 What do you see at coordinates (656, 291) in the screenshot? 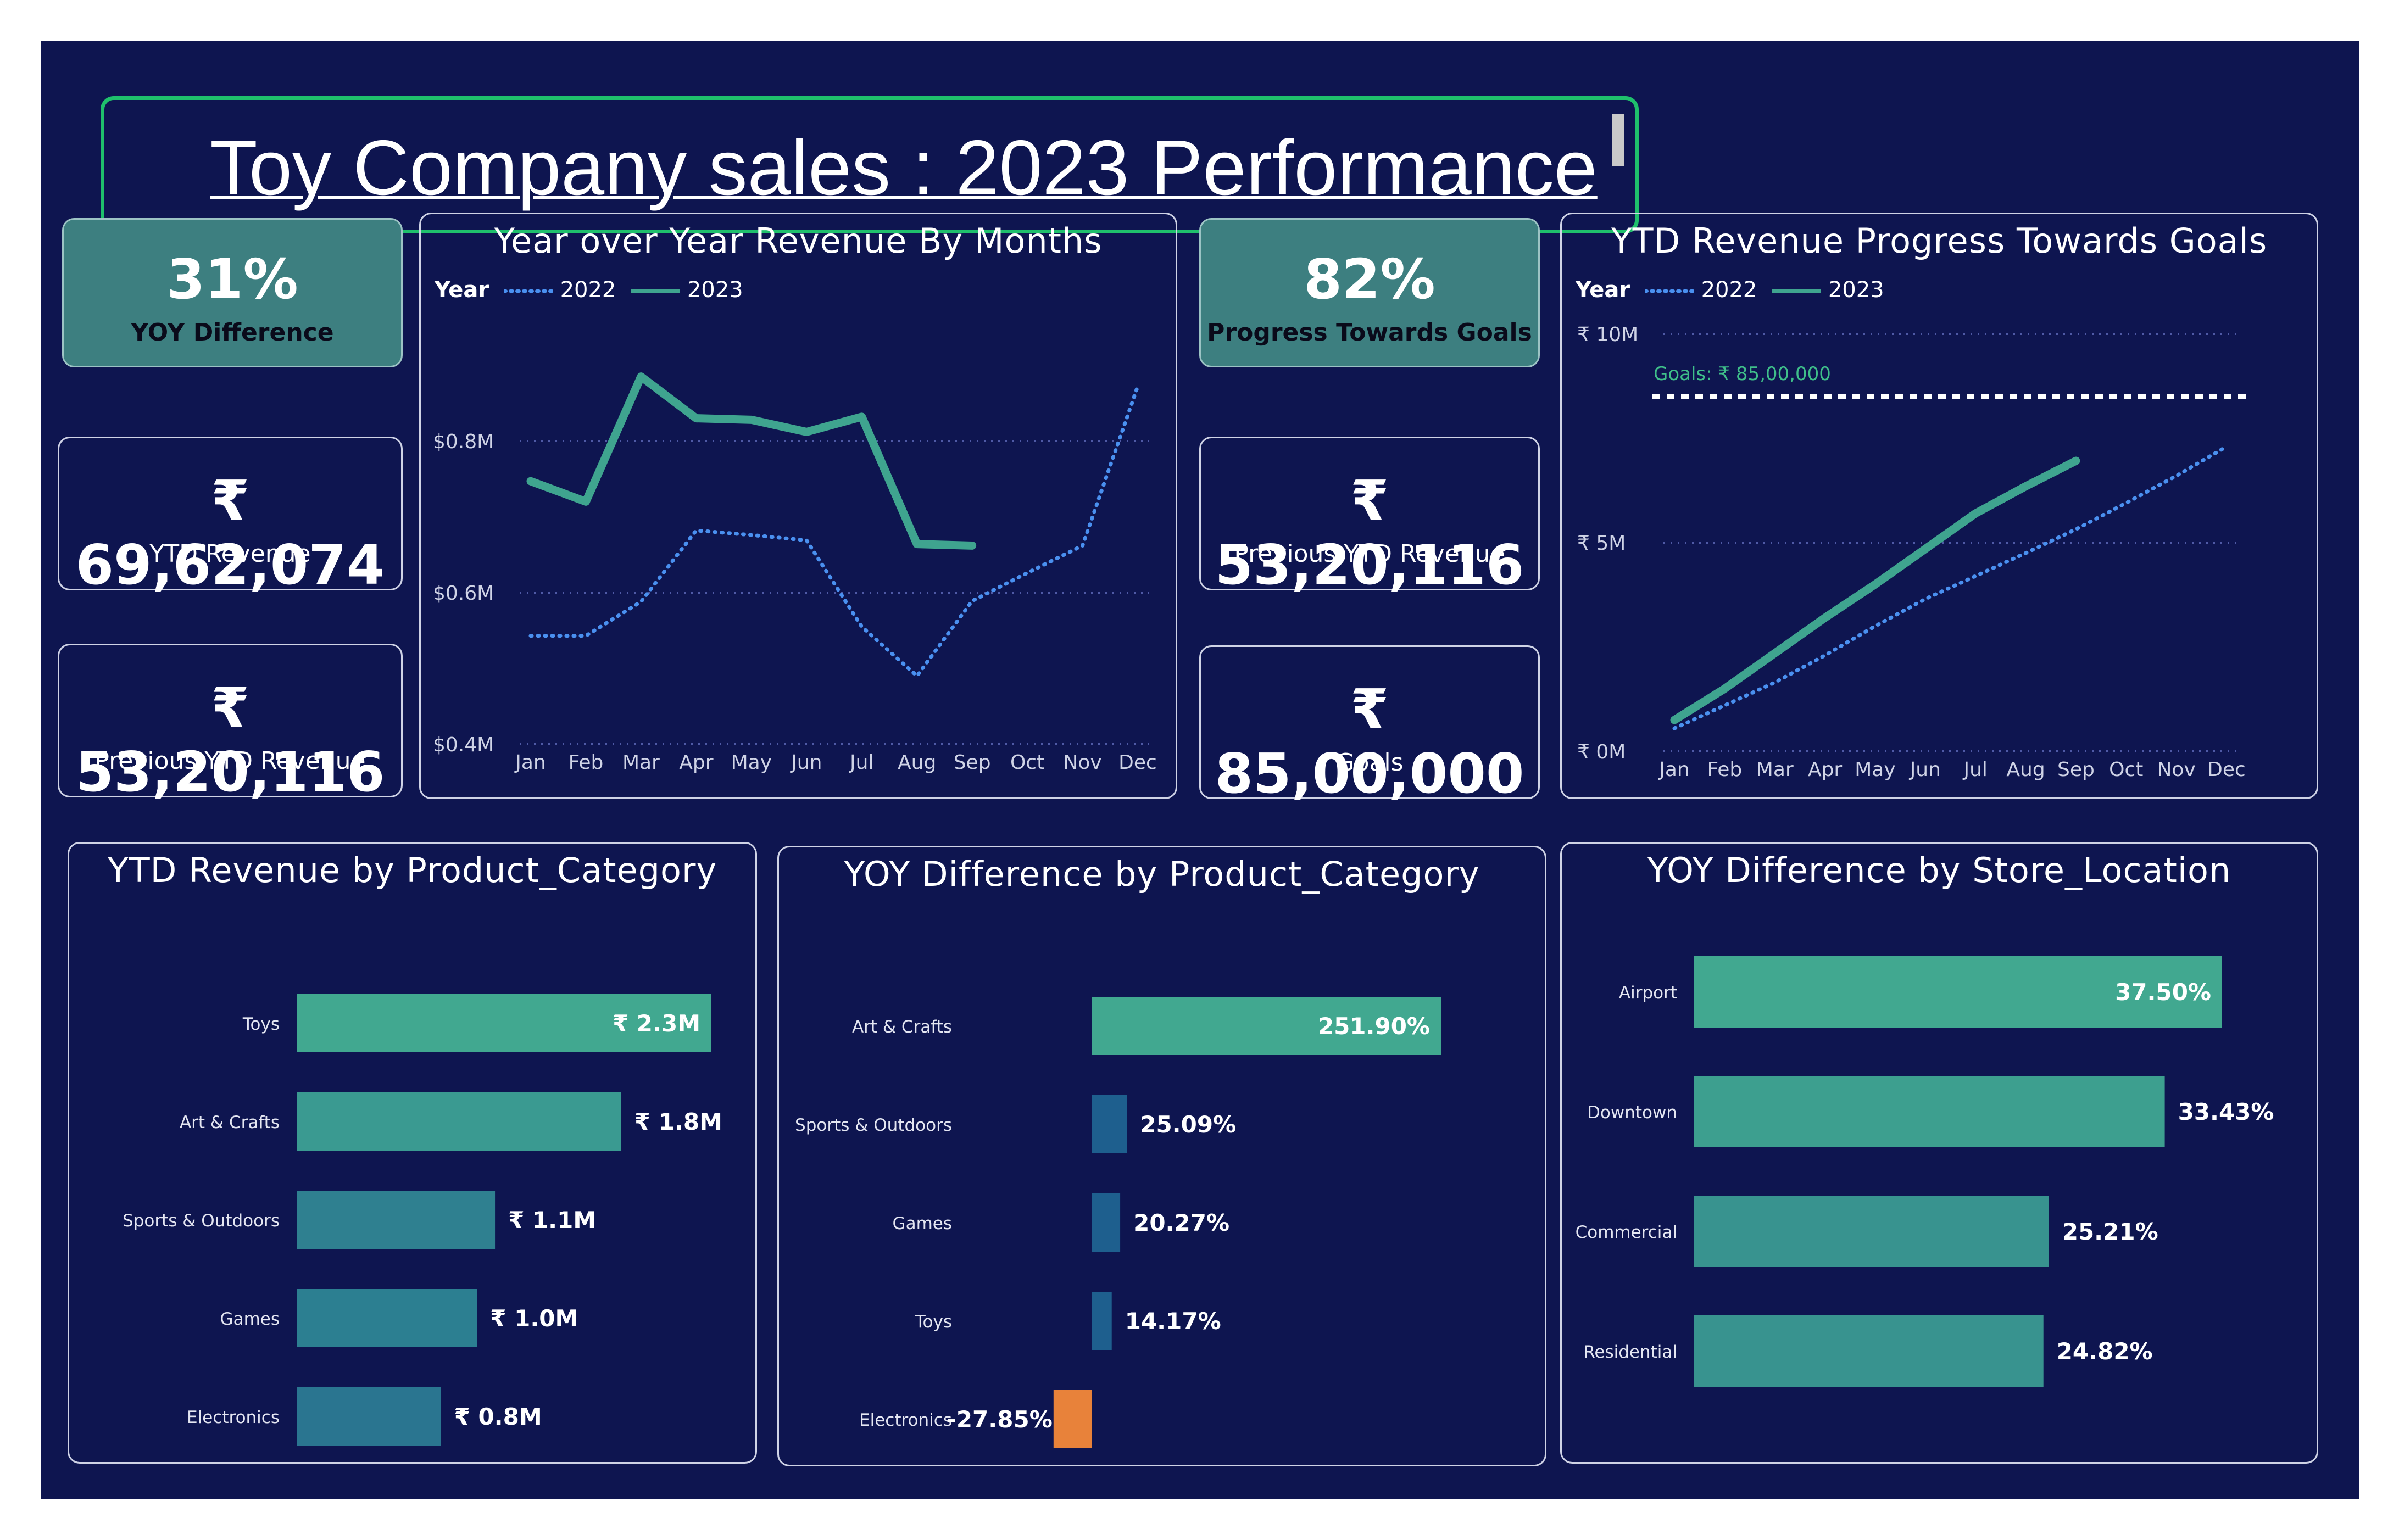
I see `legend-swatch-2023` at bounding box center [656, 291].